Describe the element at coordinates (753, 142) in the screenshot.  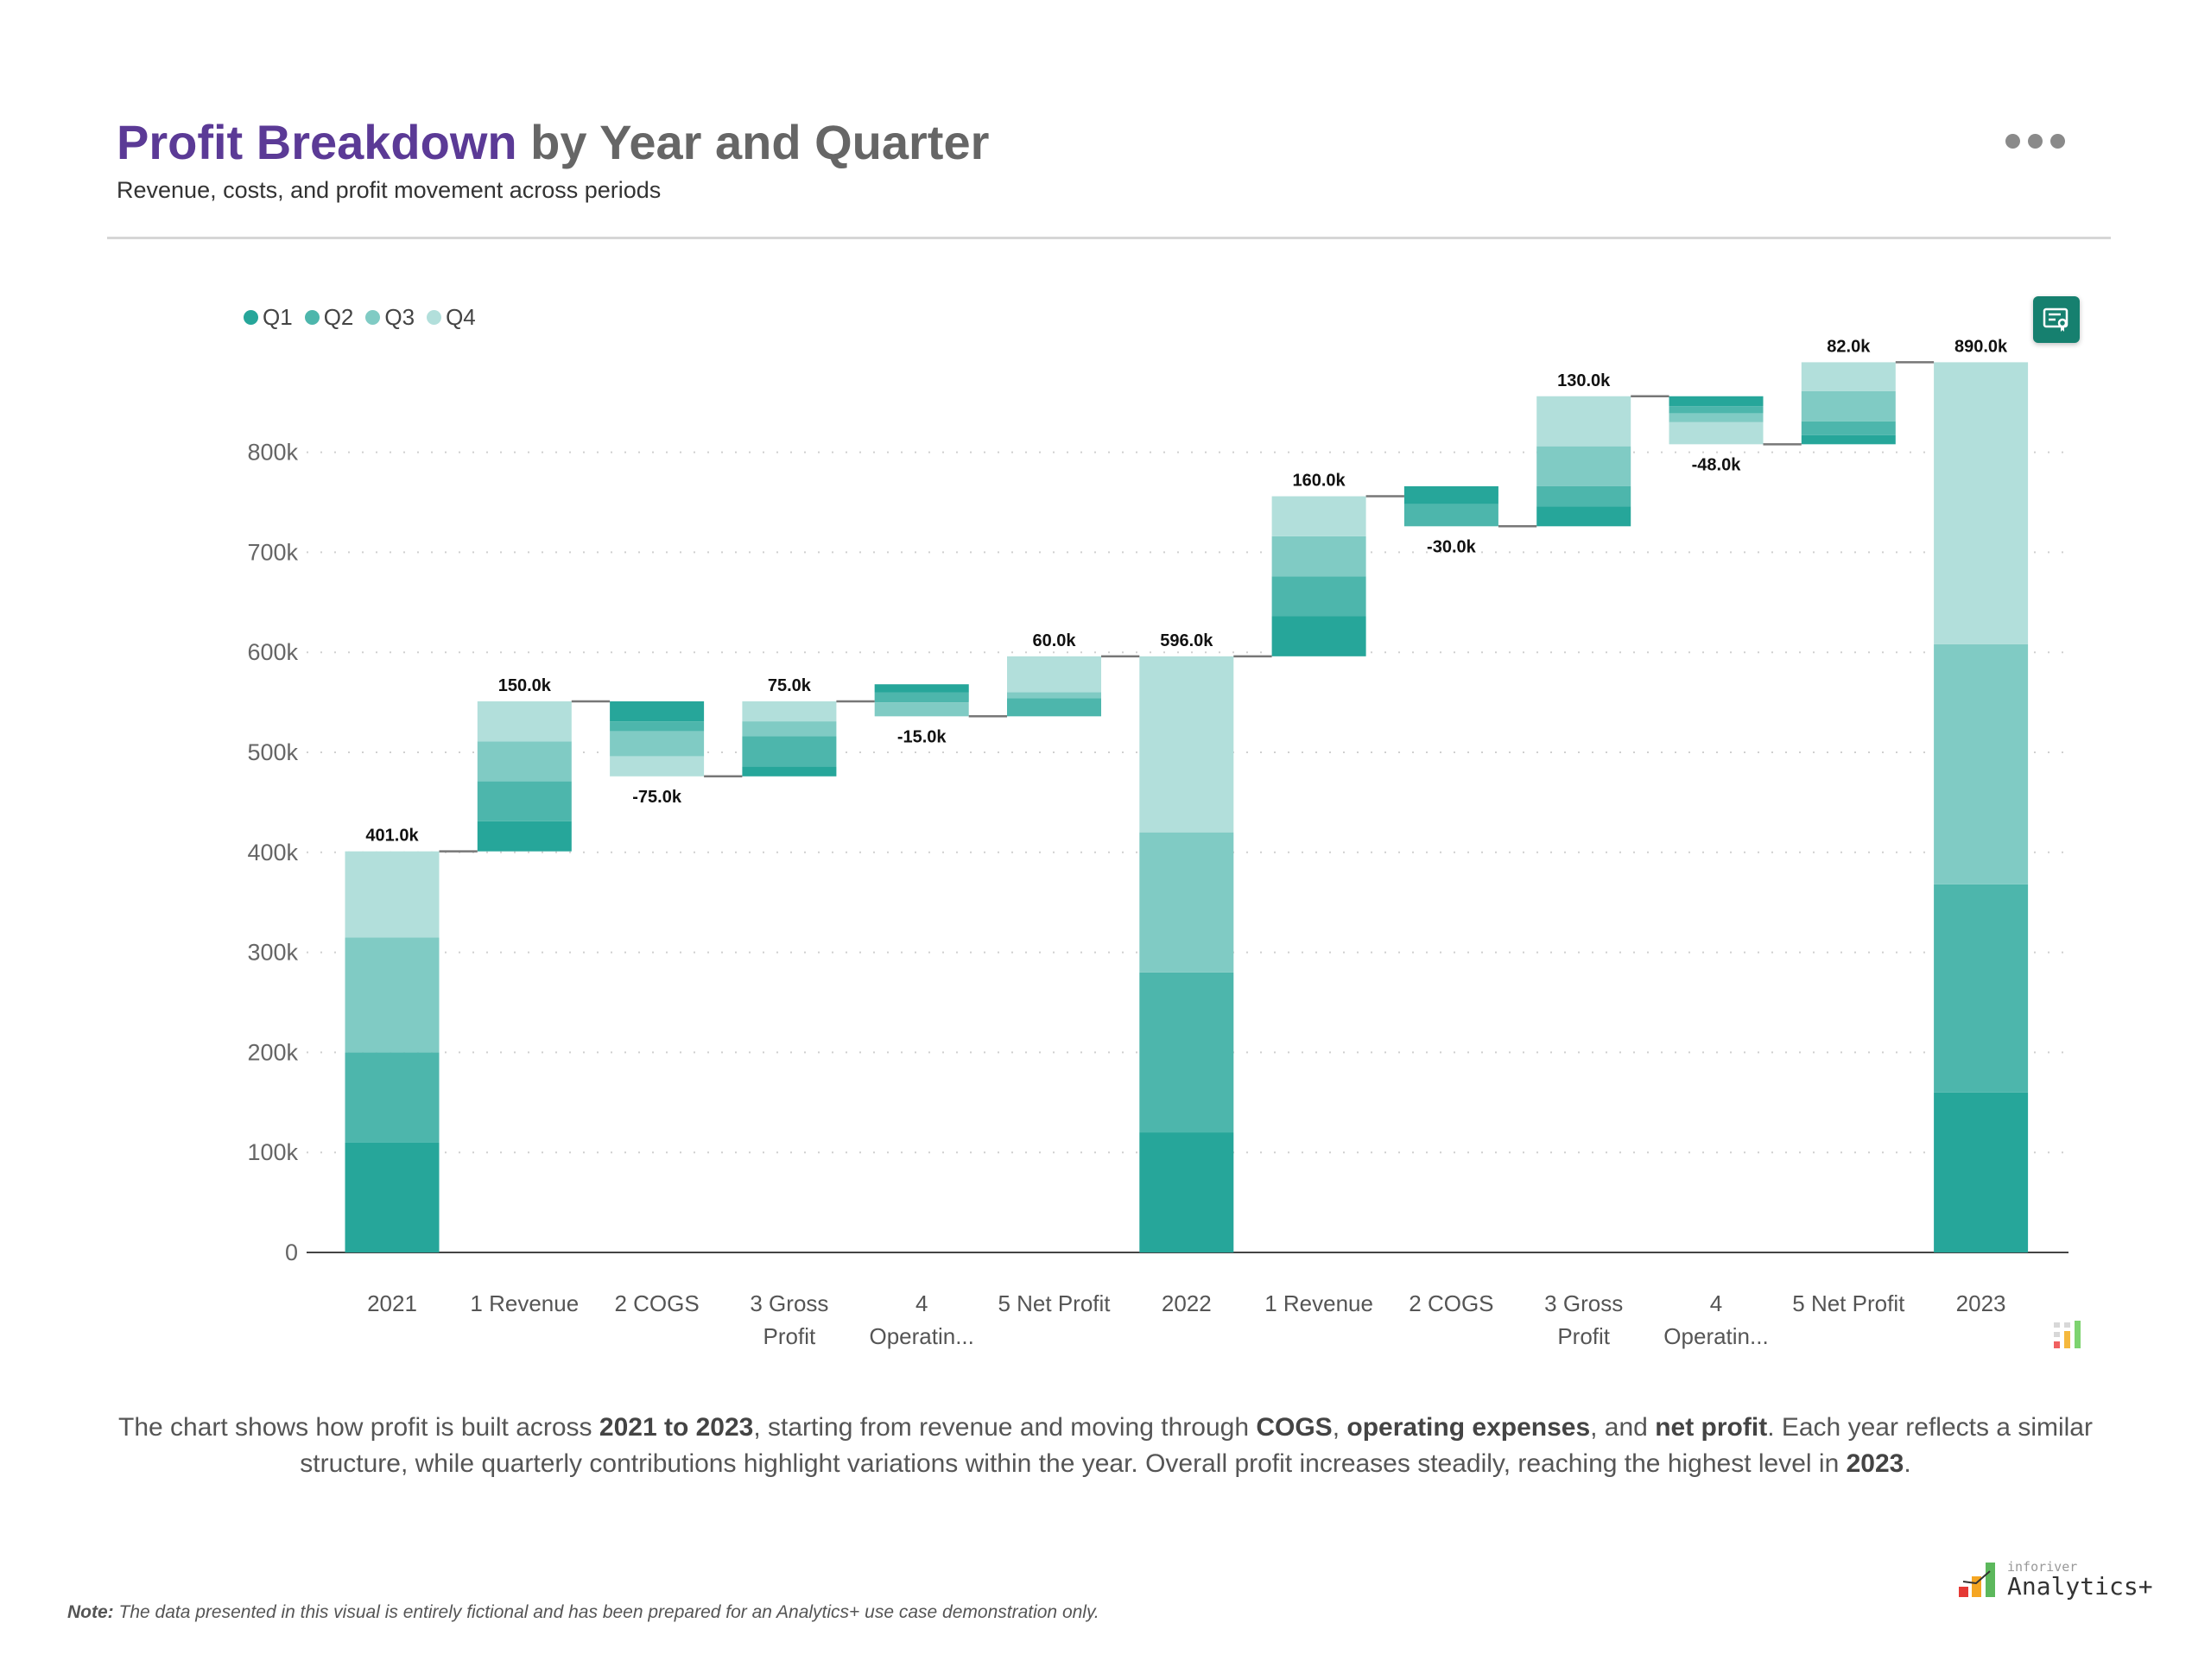
I see `title-rest: by Year and Quarter` at that location.